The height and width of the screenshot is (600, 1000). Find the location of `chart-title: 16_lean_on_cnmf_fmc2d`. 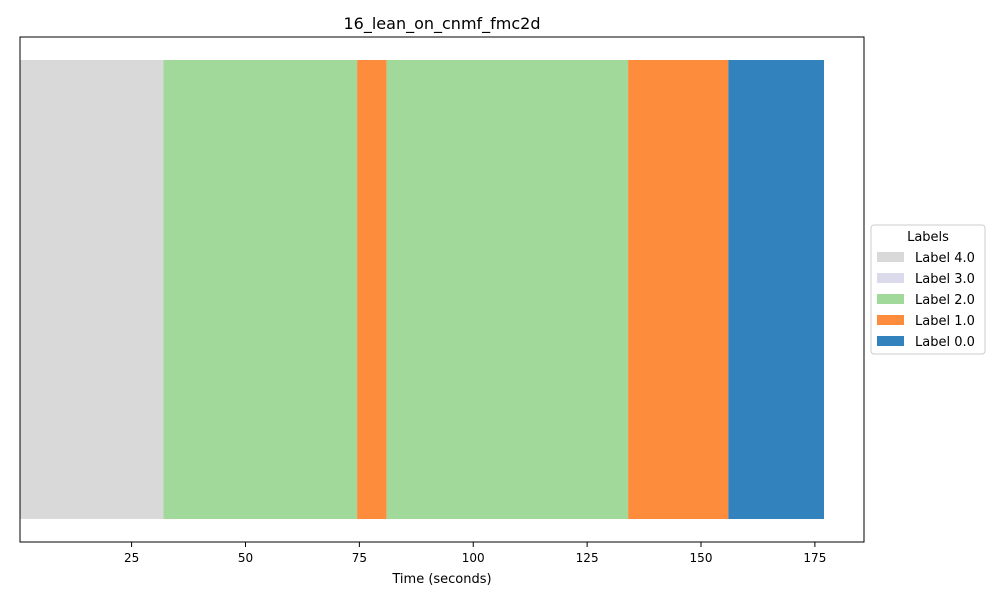

chart-title: 16_lean_on_cnmf_fmc2d is located at coordinates (441, 24).